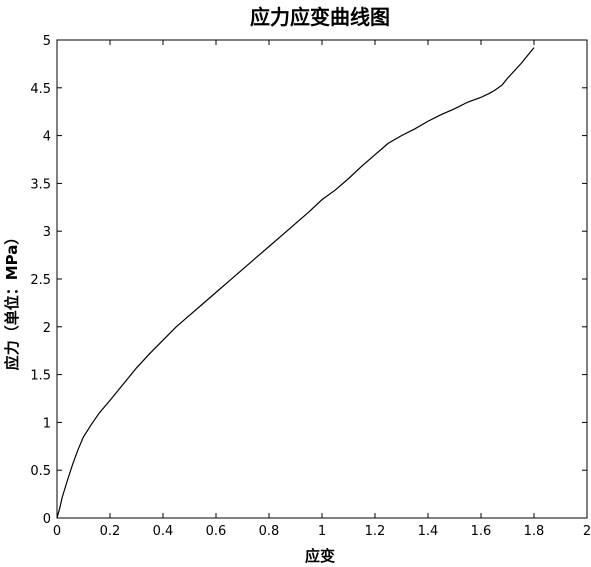 This screenshot has width=591, height=567. Describe the element at coordinates (269, 531) in the screenshot. I see `x-tick-label: 0.8` at that location.